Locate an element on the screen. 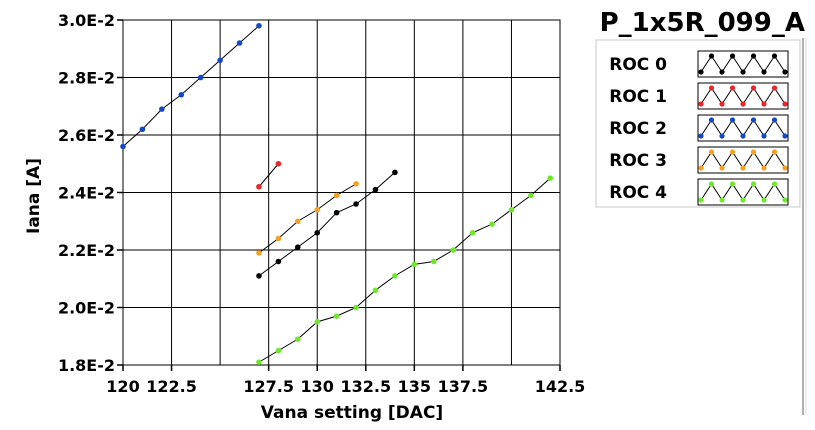 This screenshot has height=430, width=815. x-tick-label: 127.5 is located at coordinates (268, 386).